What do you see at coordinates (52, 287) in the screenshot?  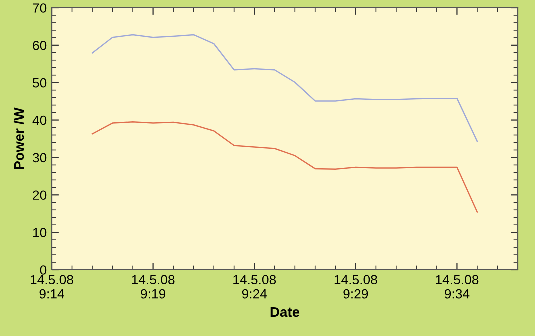 I see `x-tick-label: 14.5.08 9:14` at bounding box center [52, 287].